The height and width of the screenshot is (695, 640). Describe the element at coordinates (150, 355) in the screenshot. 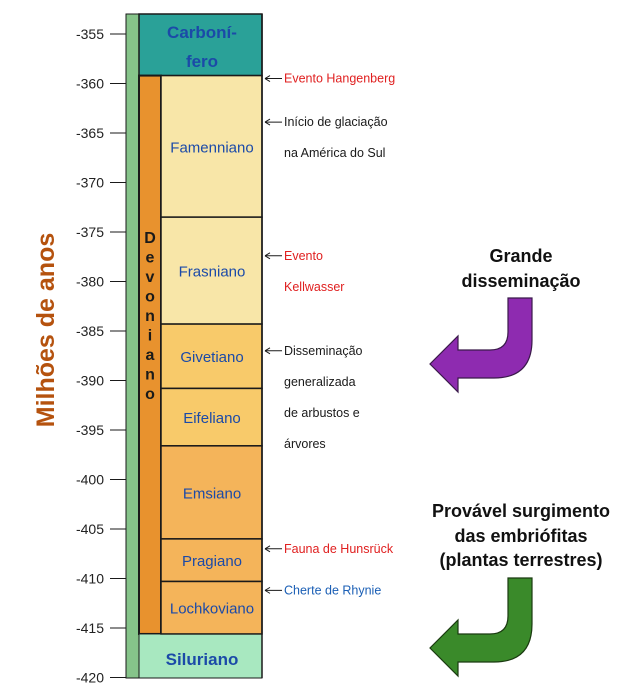

I see `devonian-letter: a` at that location.